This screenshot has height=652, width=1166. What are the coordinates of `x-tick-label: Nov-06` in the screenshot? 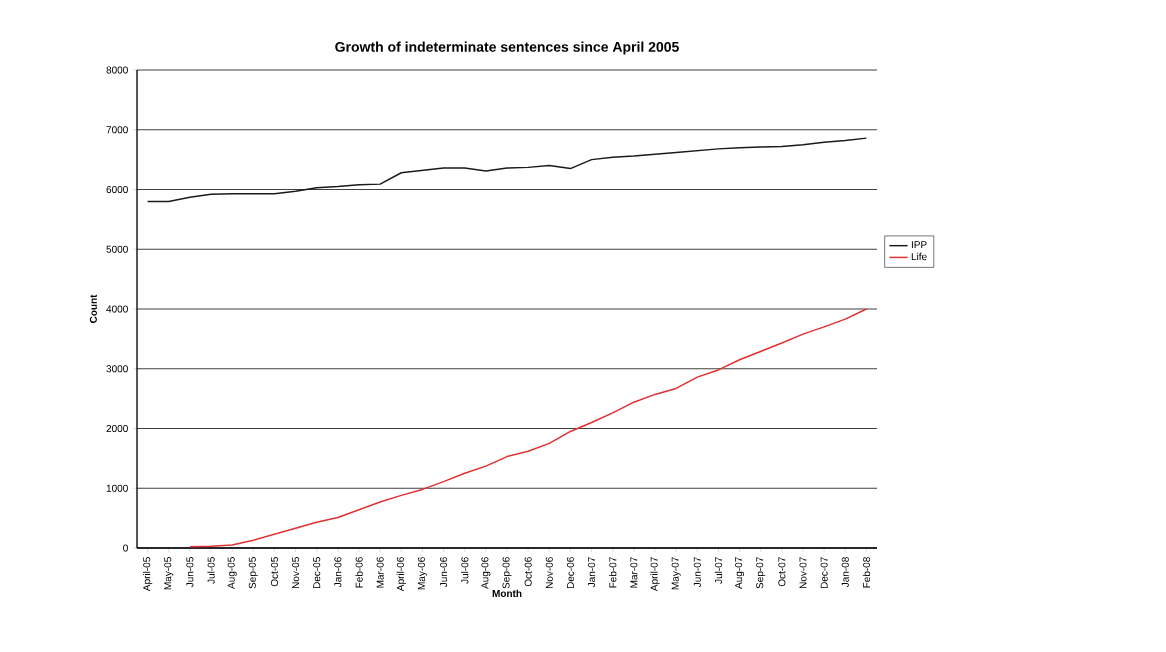 It's located at (549, 573).